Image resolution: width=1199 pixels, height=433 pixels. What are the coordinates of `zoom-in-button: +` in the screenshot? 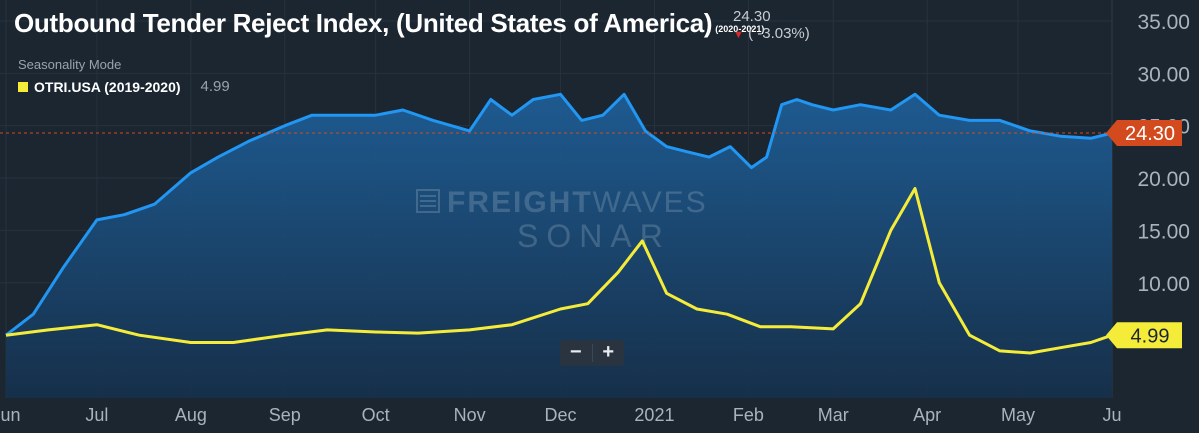 It's located at (608, 352).